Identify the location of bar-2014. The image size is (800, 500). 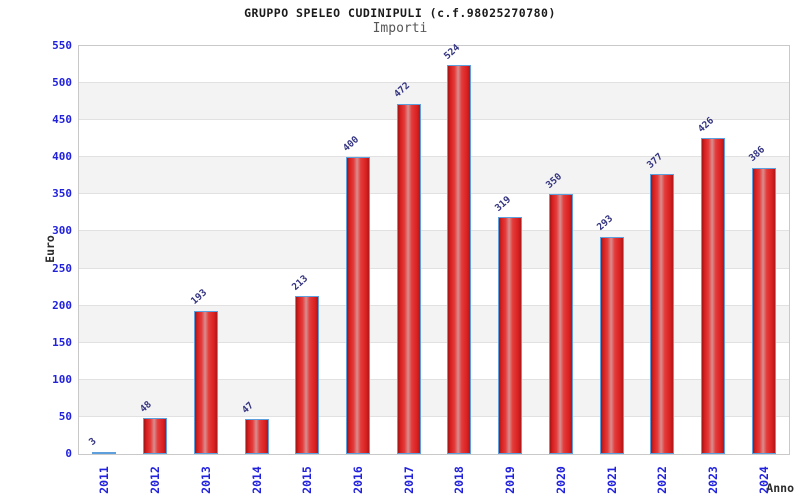
(256, 436).